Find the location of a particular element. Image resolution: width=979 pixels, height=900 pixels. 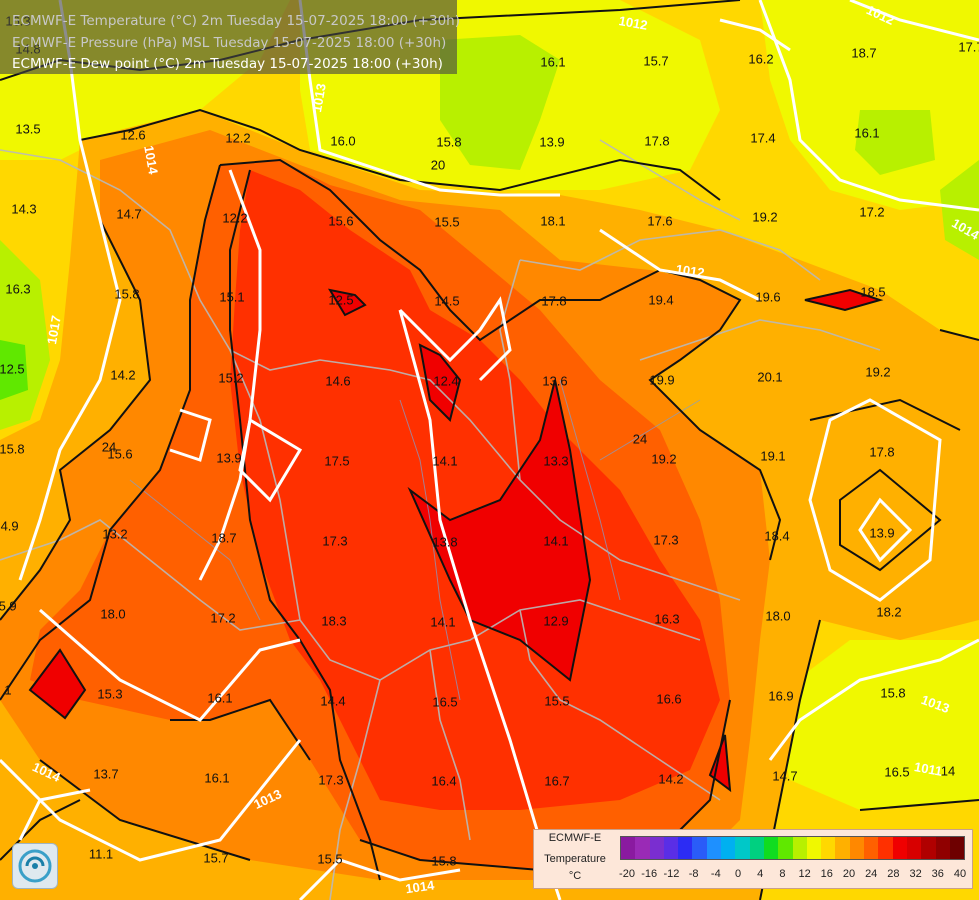

legend-tick-label: 8 is located at coordinates (782, 874).